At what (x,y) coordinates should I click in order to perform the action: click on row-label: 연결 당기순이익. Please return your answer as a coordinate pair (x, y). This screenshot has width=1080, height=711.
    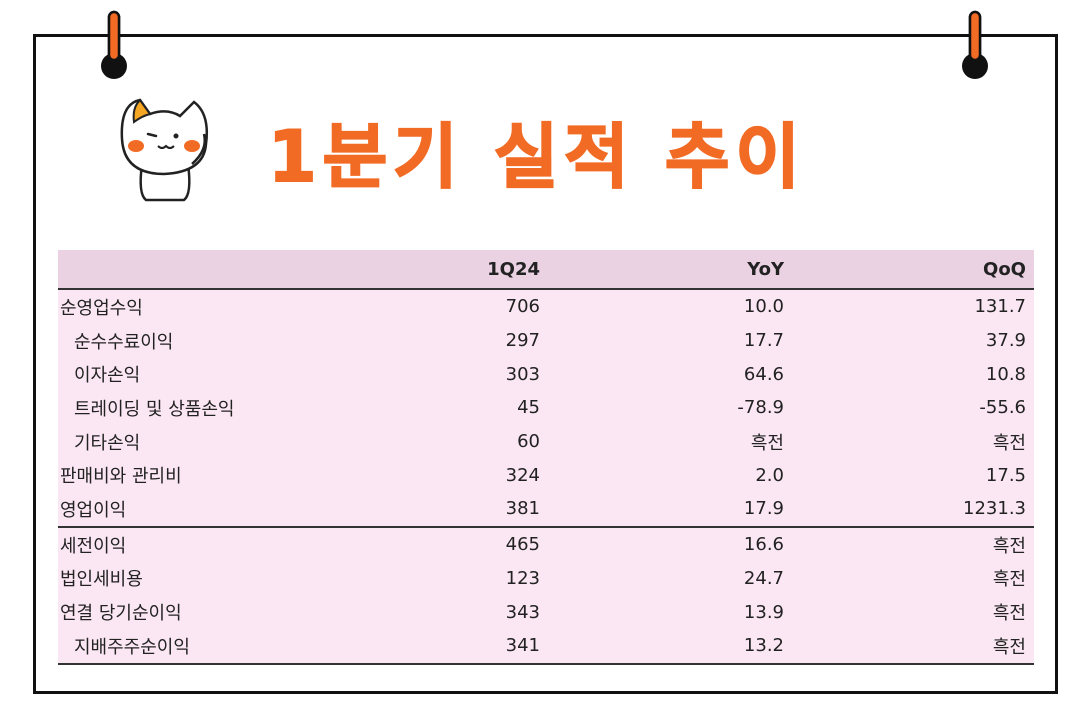
    Looking at the image, I should click on (121, 614).